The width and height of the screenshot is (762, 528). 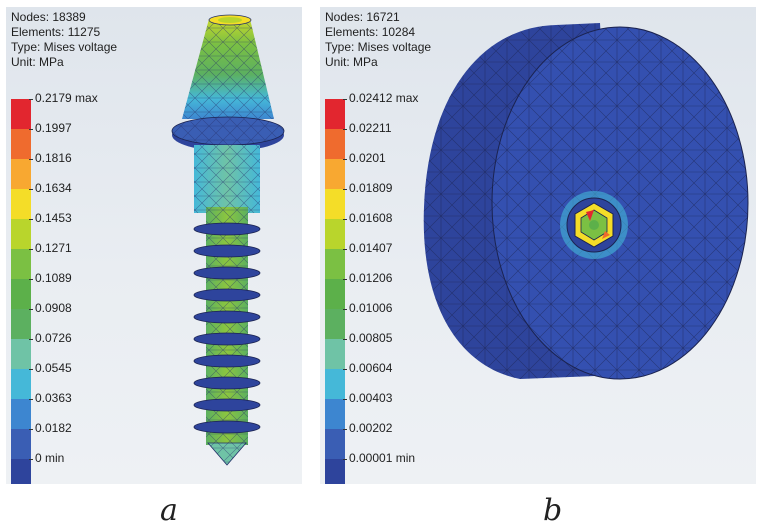 What do you see at coordinates (86, 410) in the screenshot?
I see `legend-entry: 0.0363` at bounding box center [86, 410].